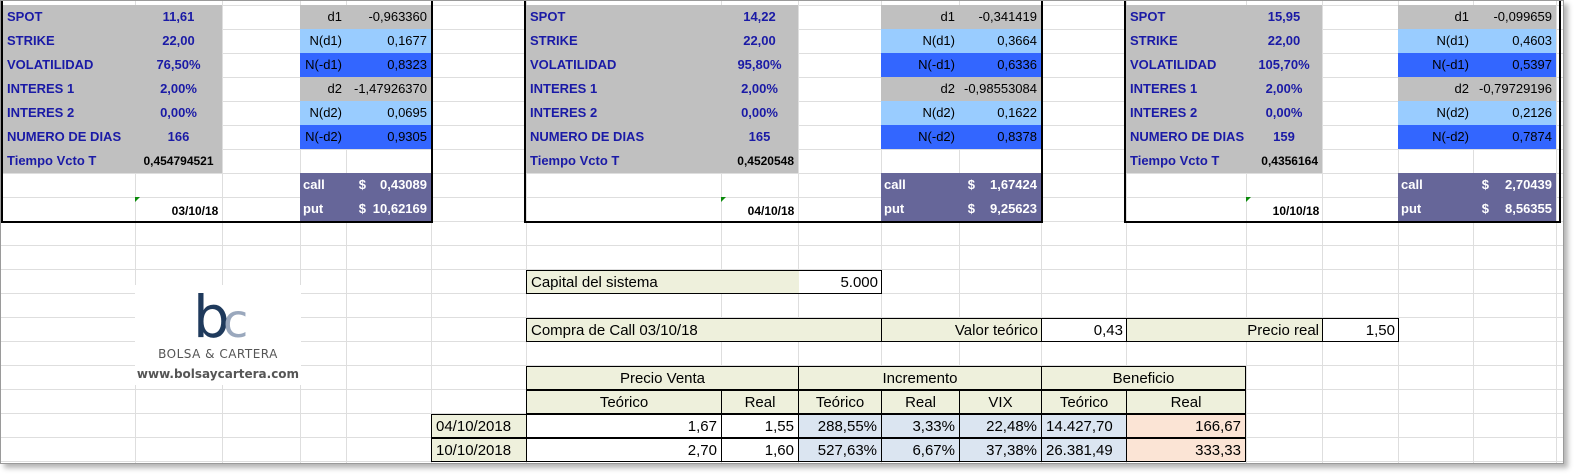 The height and width of the screenshot is (474, 1575). Describe the element at coordinates (1514, 89) in the screenshot. I see `d2-value: -0,79729196` at that location.